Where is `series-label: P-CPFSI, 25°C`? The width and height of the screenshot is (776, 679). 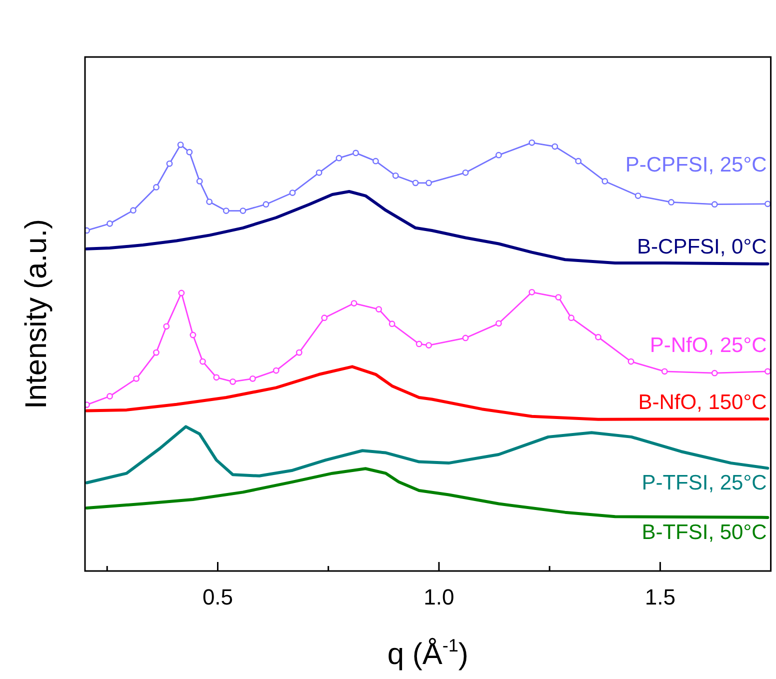
series-label: P-CPFSI, 25°C is located at coordinates (696, 165).